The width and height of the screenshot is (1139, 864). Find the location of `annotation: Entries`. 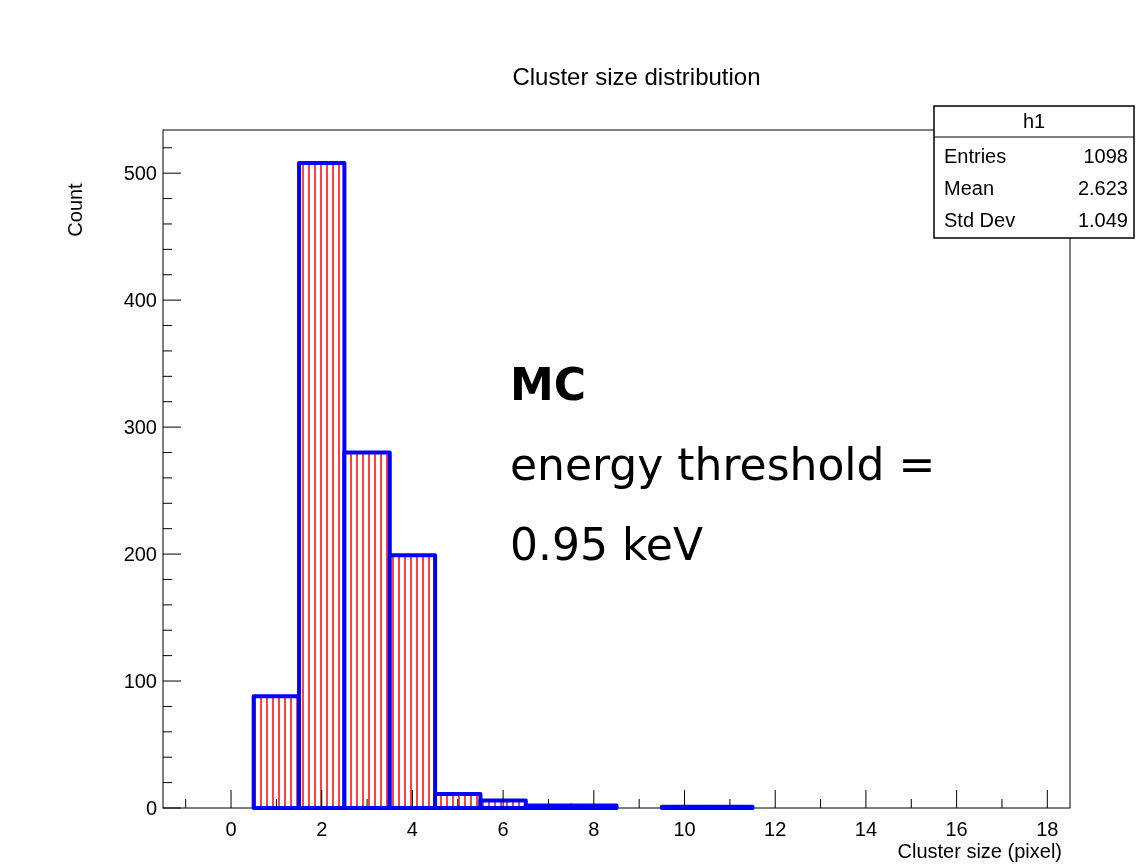

annotation: Entries is located at coordinates (975, 156).